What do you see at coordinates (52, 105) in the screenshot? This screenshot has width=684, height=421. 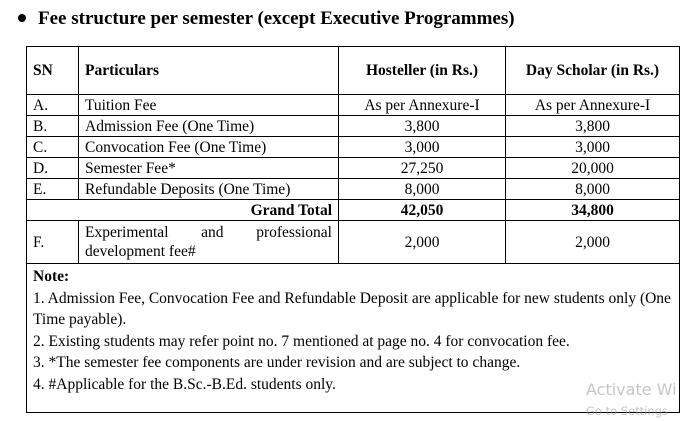 I see `sn-cell: A.` at bounding box center [52, 105].